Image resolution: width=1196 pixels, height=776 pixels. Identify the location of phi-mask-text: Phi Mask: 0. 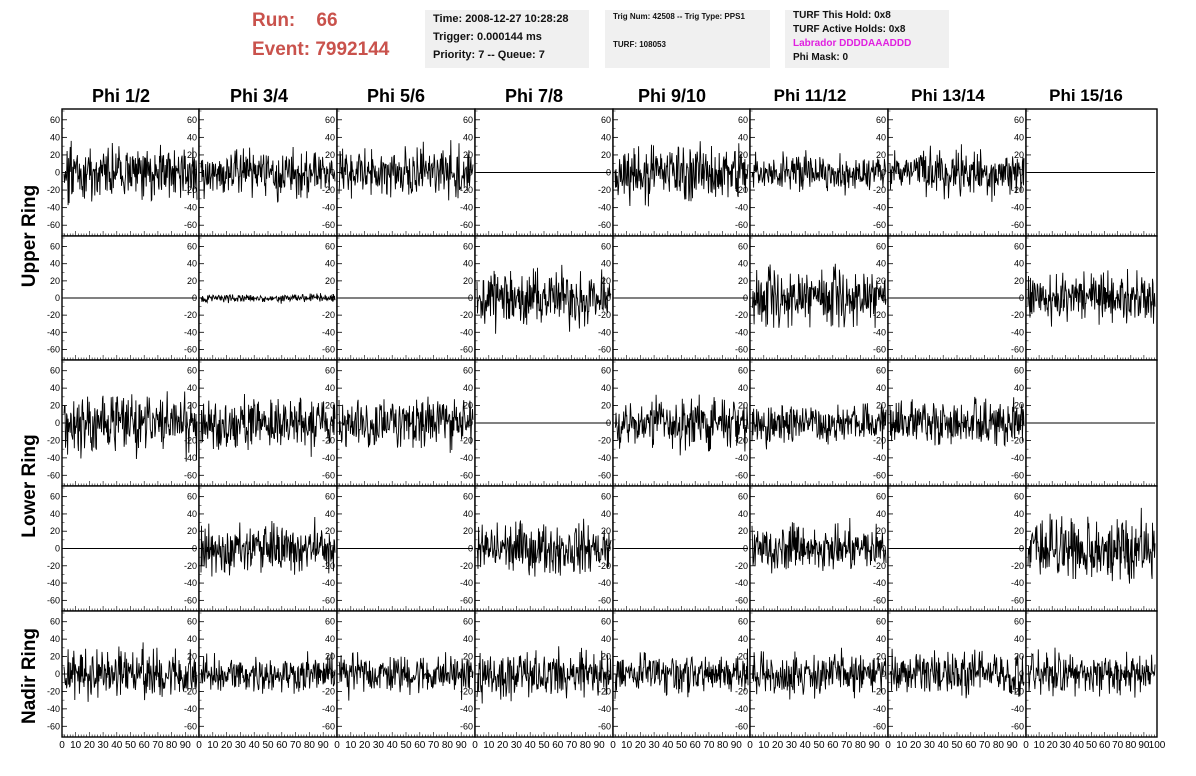
(821, 57).